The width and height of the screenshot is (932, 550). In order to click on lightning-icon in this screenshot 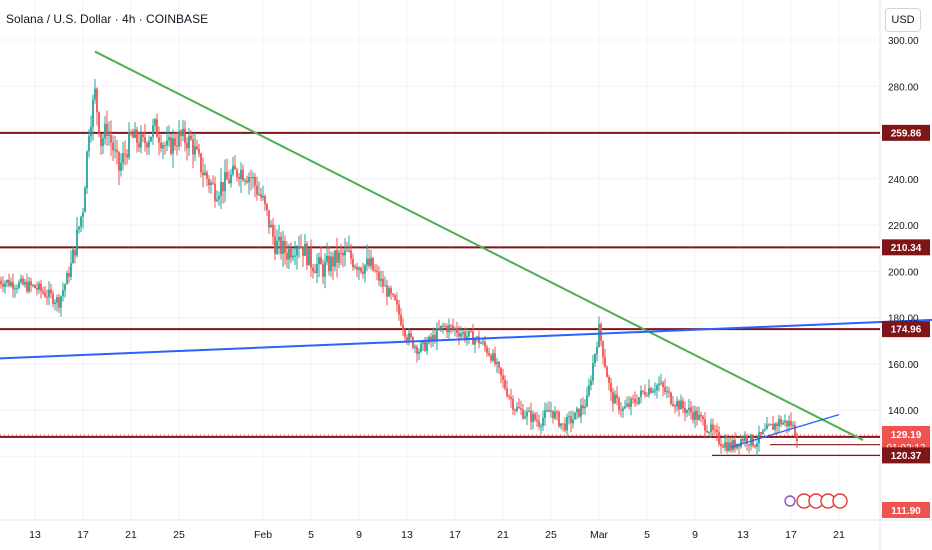, I will do `click(790, 501)`.